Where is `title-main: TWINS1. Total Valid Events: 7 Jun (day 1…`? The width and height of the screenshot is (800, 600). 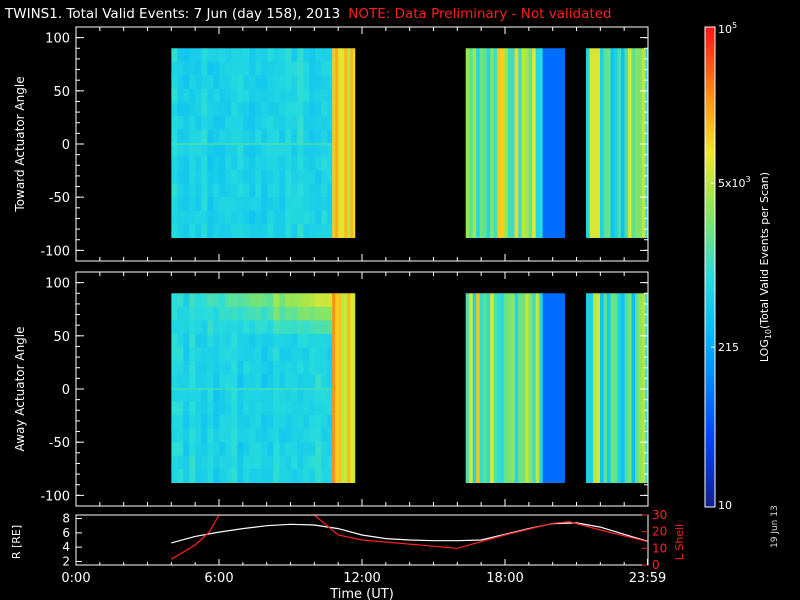 title-main: TWINS1. Total Valid Events: 7 Jun (day 1… is located at coordinates (173, 14).